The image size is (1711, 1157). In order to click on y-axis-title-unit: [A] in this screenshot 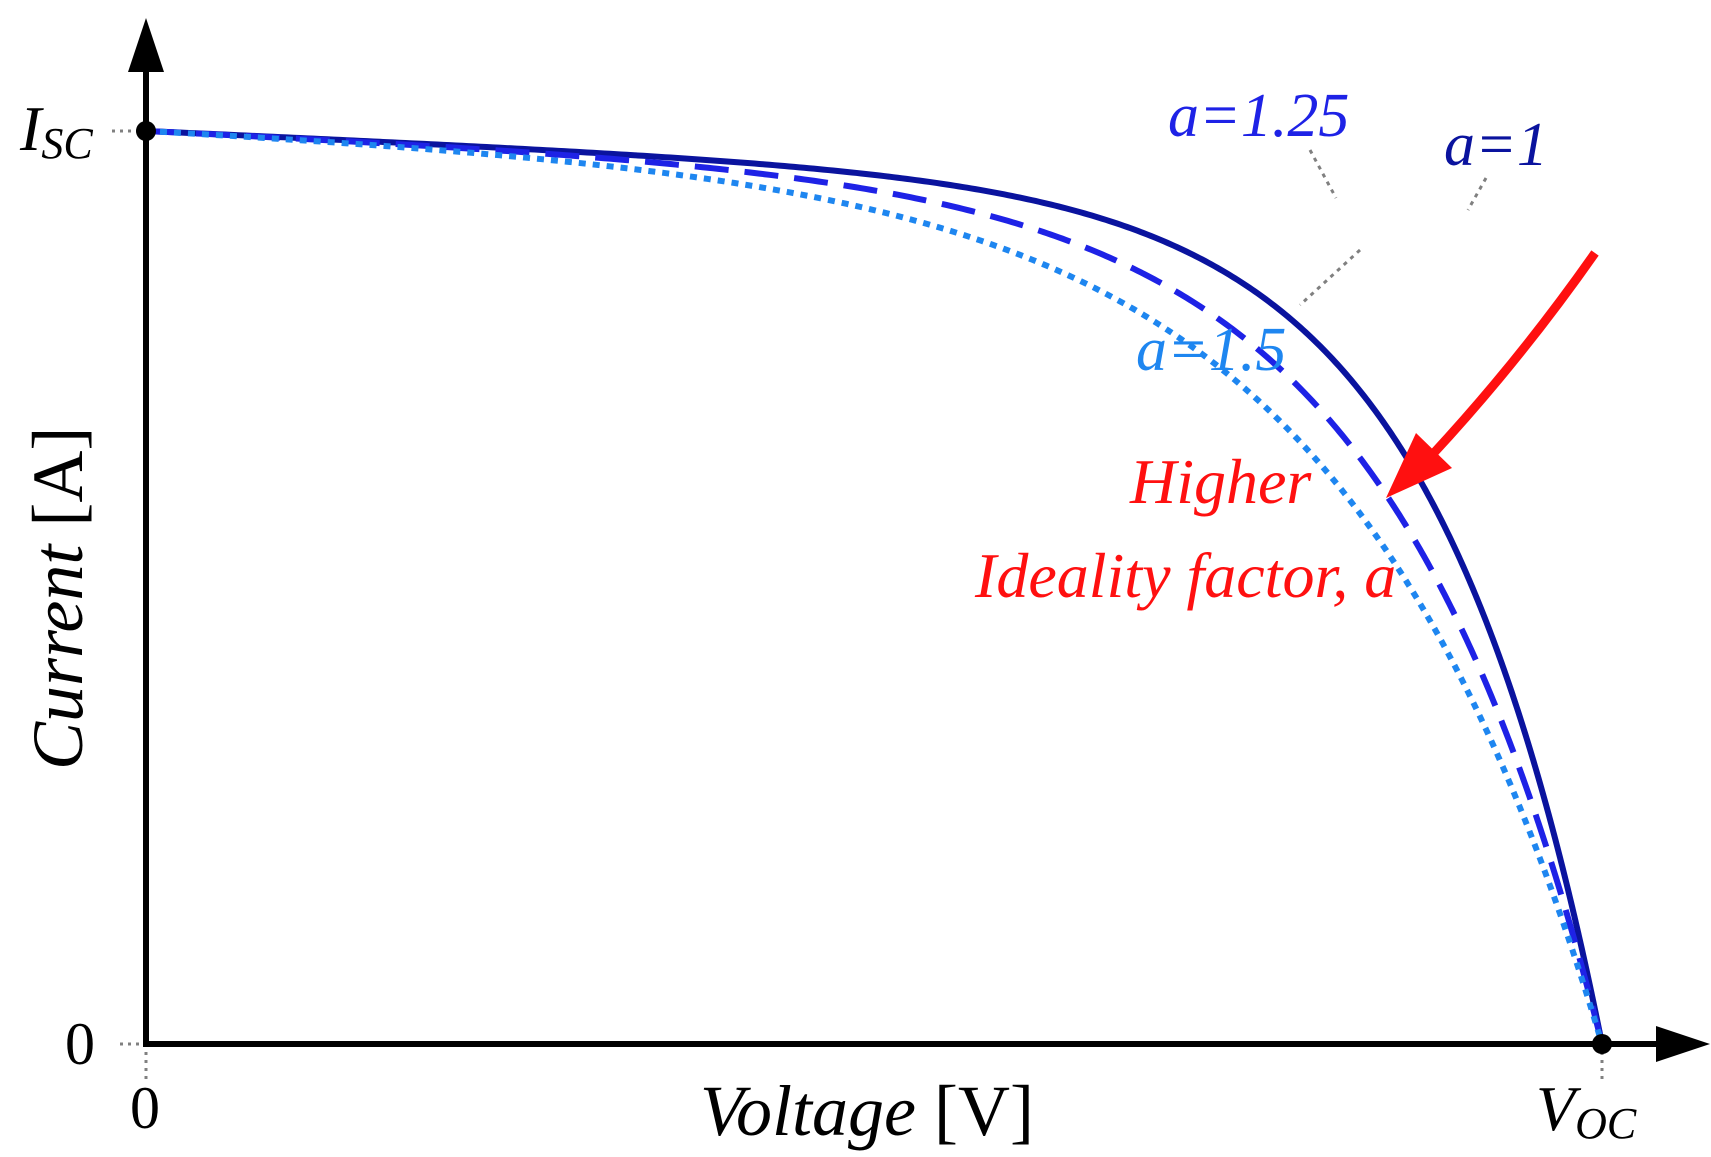, I will do `click(58, 477)`.